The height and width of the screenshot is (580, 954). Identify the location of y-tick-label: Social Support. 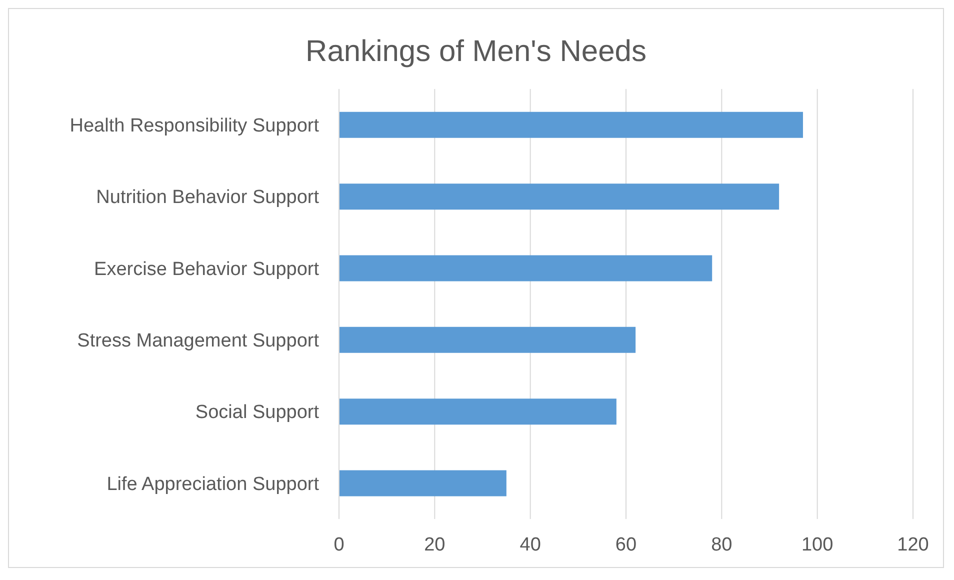
(257, 413).